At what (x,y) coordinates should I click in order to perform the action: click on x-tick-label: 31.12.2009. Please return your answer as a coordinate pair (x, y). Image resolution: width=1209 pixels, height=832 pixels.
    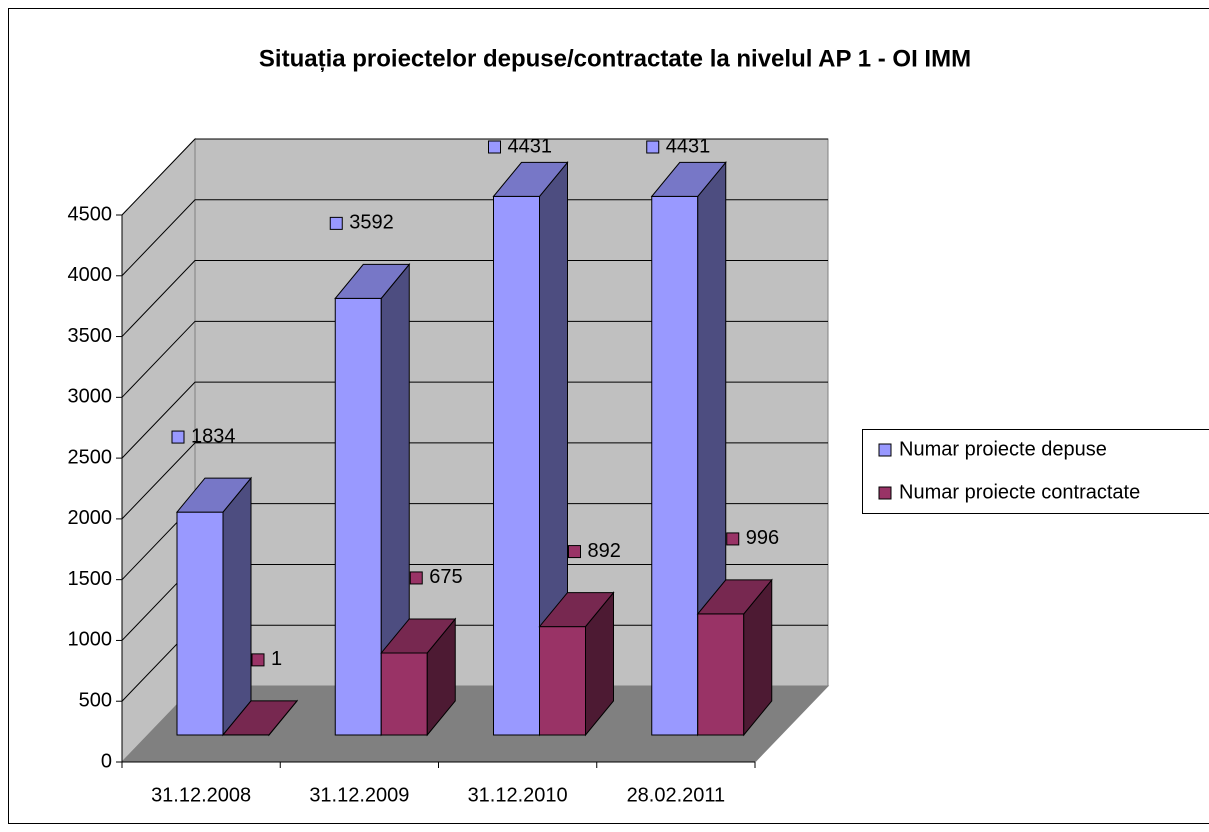
    Looking at the image, I should click on (359, 795).